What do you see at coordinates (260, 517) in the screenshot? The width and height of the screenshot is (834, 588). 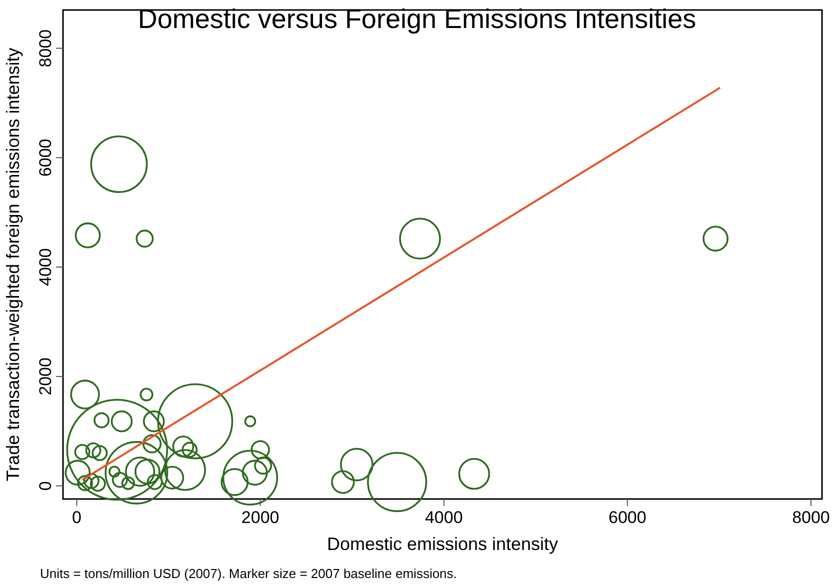 I see `x-tick-label: 2000` at bounding box center [260, 517].